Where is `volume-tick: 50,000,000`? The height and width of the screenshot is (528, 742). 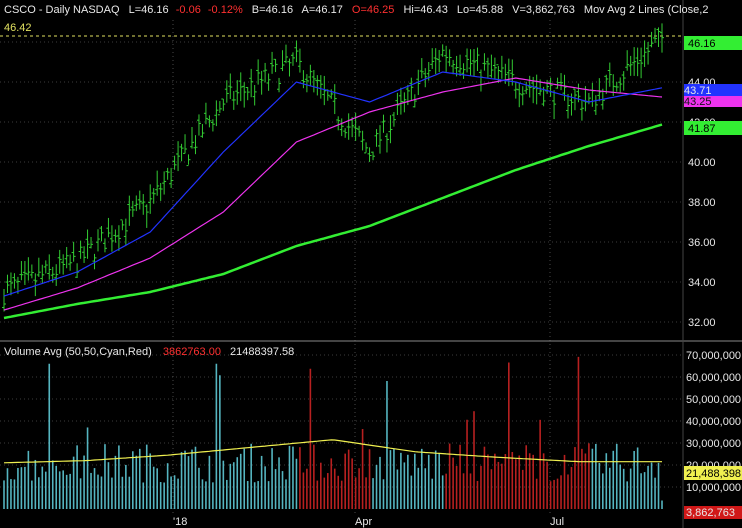
volume-tick: 50,000,000 is located at coordinates (713, 400).